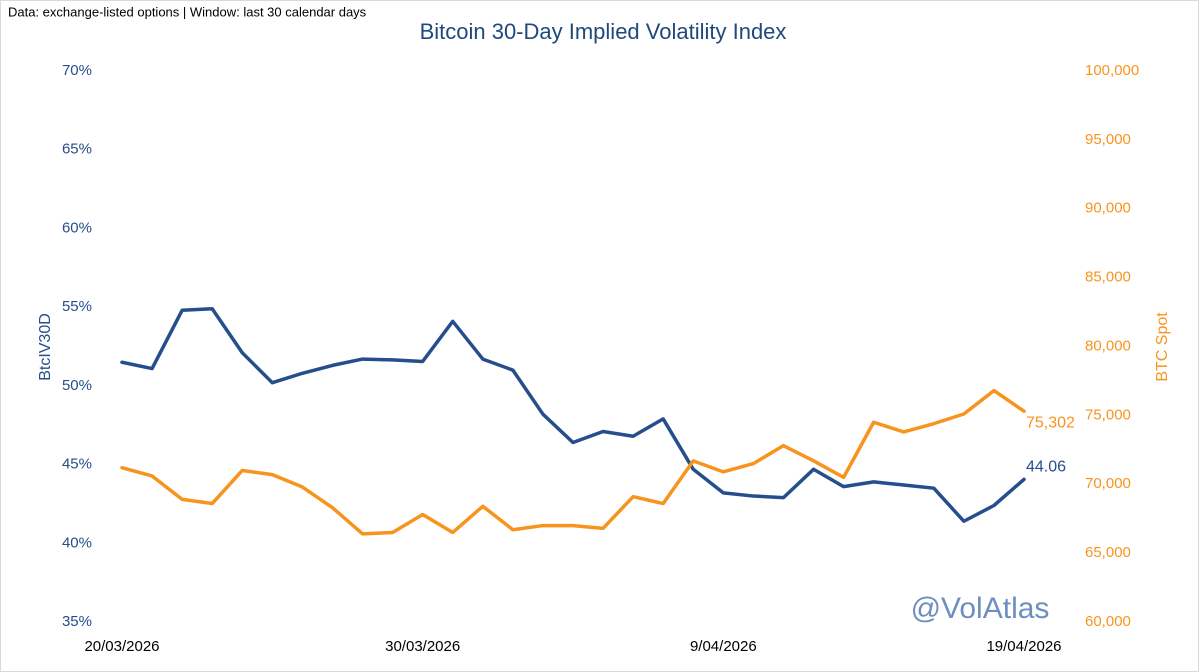 This screenshot has width=1199, height=672. Describe the element at coordinates (1108, 139) in the screenshot. I see `y2-tick-label: 95,000` at that location.